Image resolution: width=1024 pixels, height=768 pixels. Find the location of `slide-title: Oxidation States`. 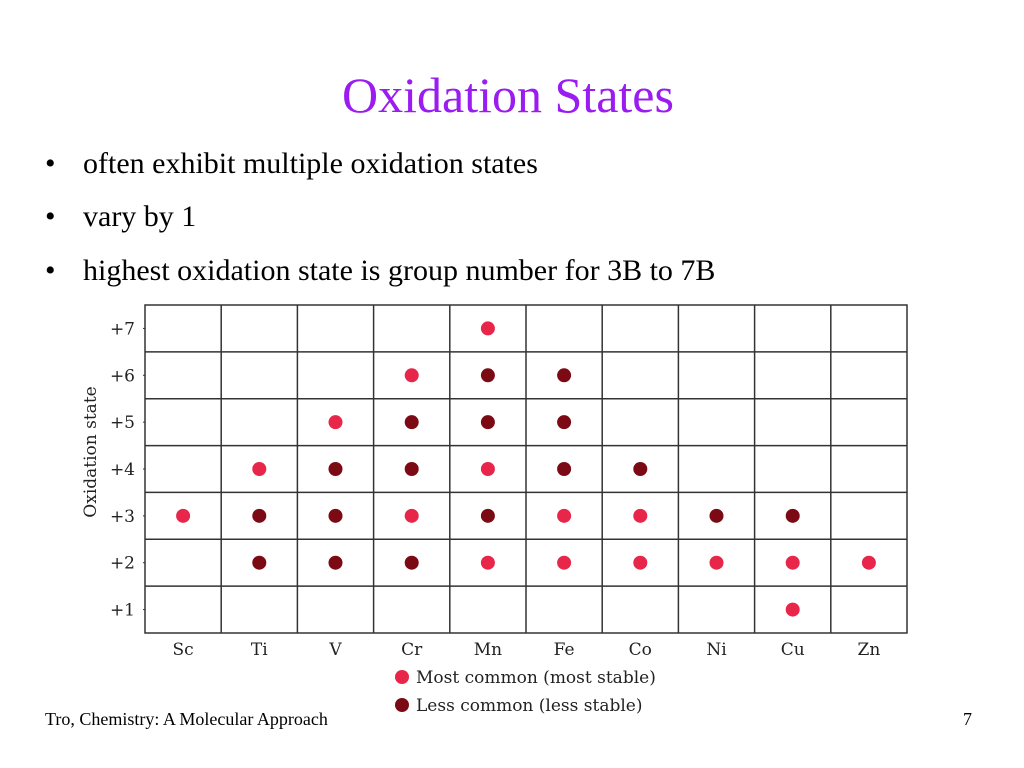

slide-title: Oxidation States is located at coordinates (508, 95).